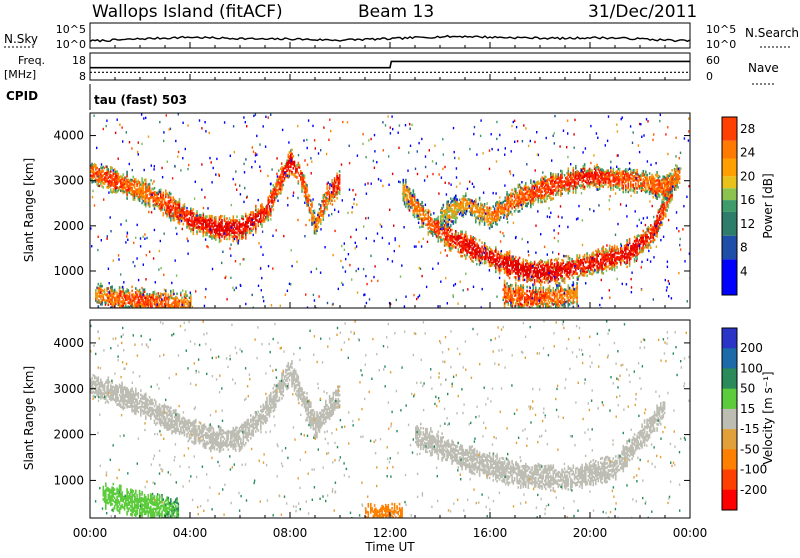  I want to click on nsearch-tick-top: 10^5, so click(721, 29).